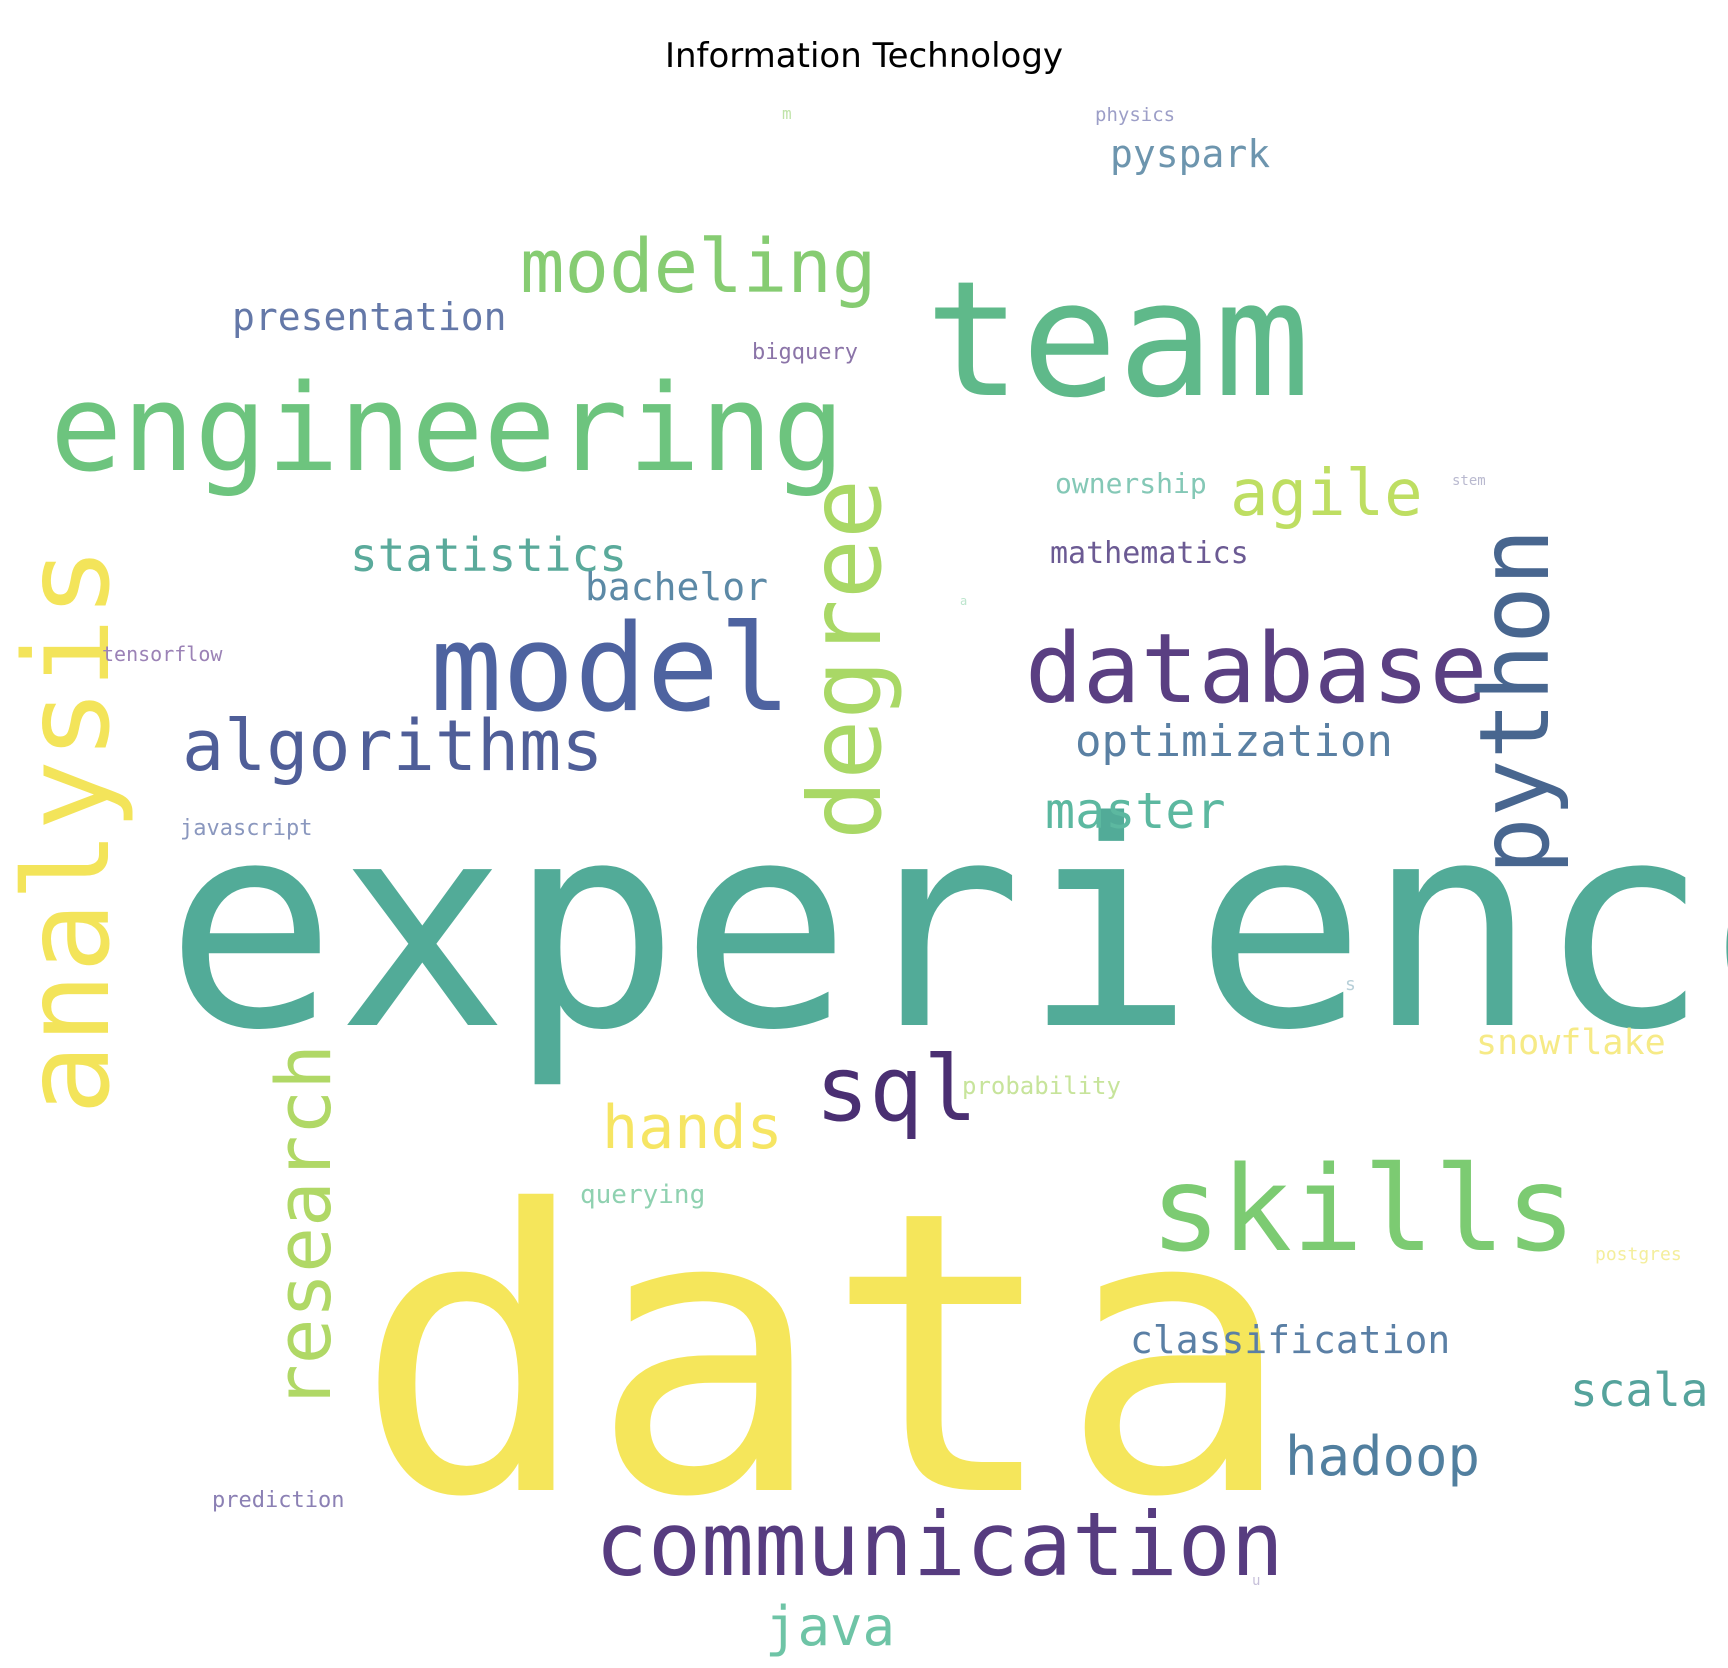 This screenshot has width=1728, height=1668. What do you see at coordinates (1350, 984) in the screenshot?
I see `word-s: s` at bounding box center [1350, 984].